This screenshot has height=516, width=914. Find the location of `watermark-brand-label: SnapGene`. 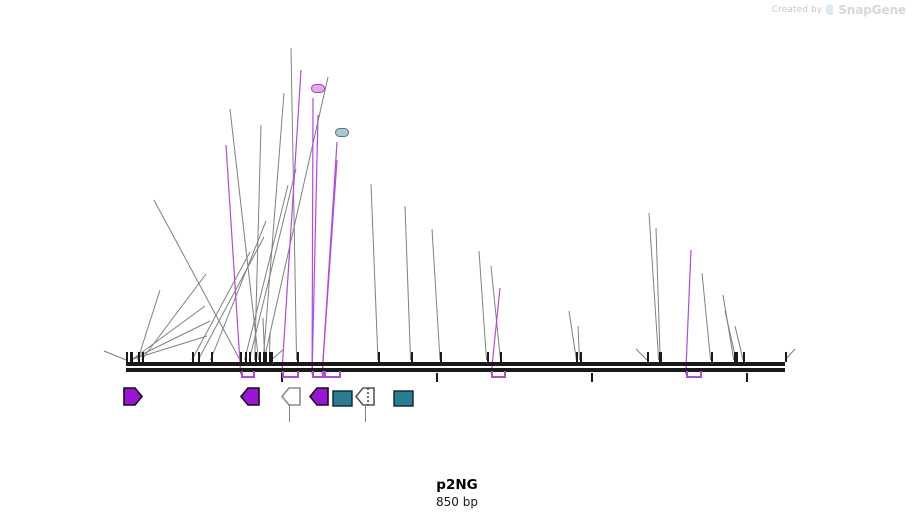

watermark-brand-label: SnapGene is located at coordinates (872, 10).